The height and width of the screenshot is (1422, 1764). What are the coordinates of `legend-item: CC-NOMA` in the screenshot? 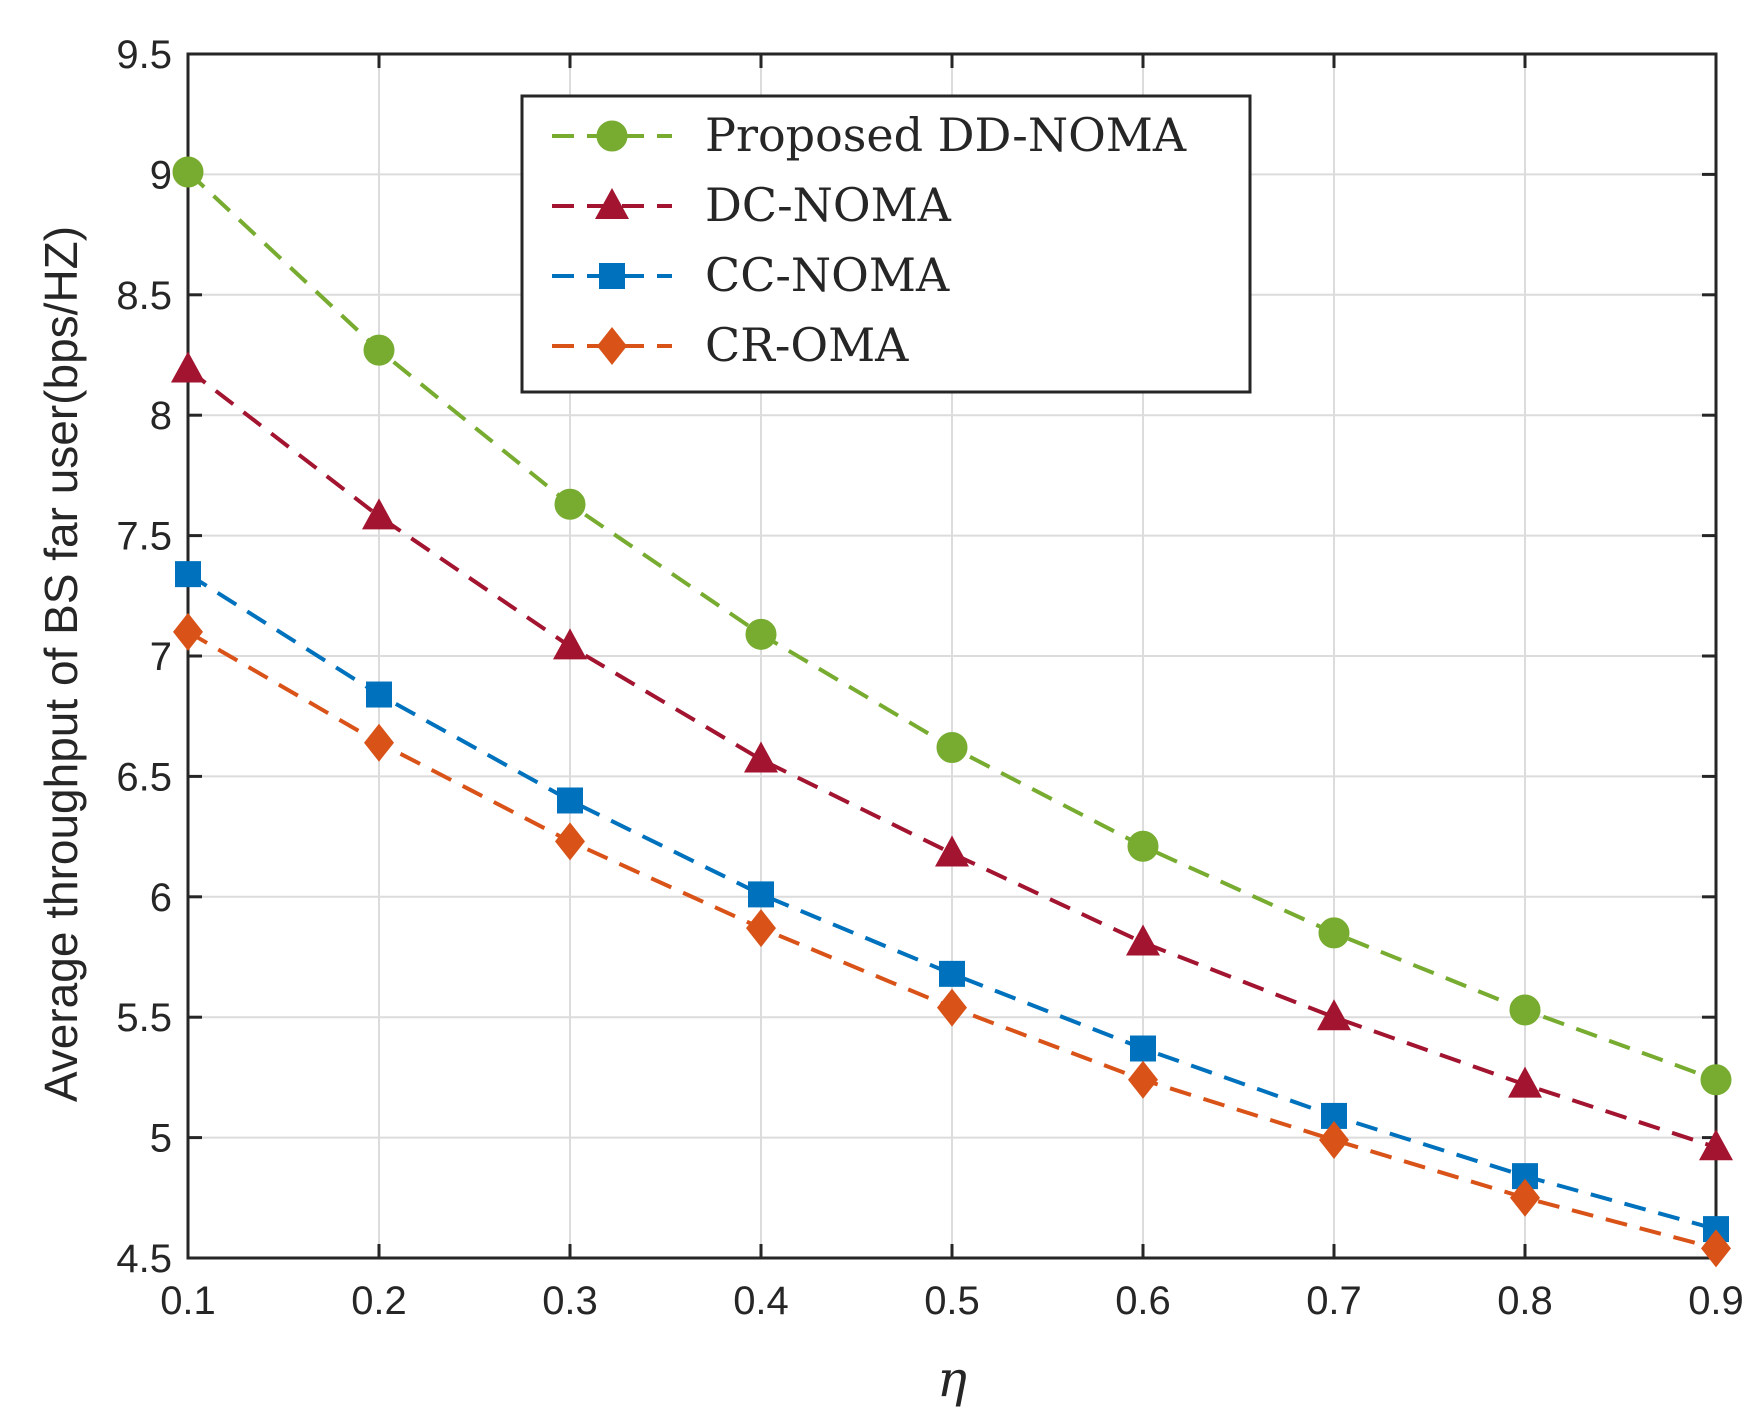 It's located at (751, 275).